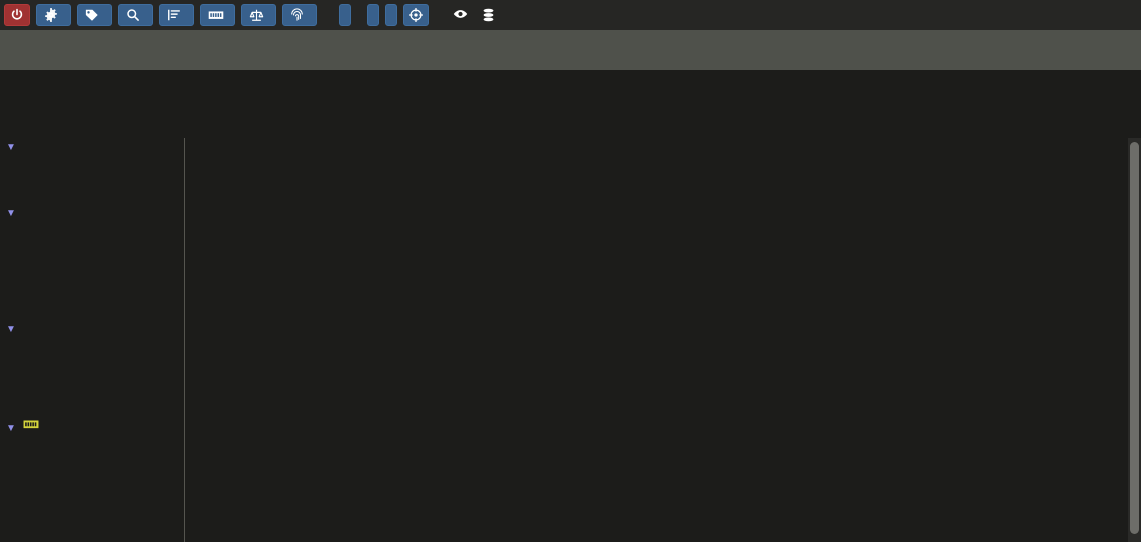 The image size is (1141, 542). What do you see at coordinates (570, 128) in the screenshot?
I see `frame-set-row-game` at bounding box center [570, 128].